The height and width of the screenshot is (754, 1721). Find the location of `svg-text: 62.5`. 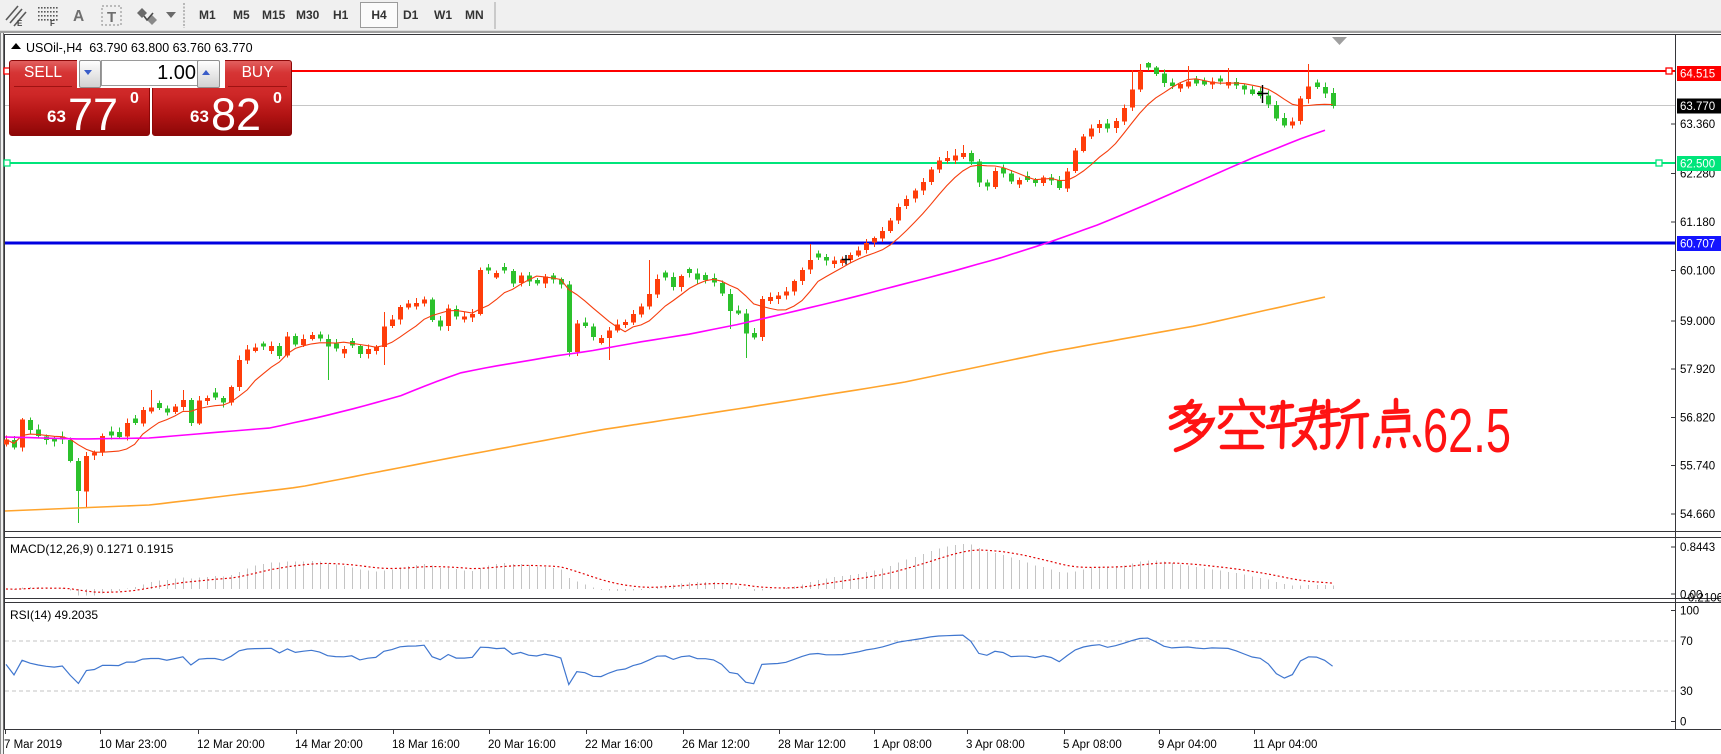

svg-text: 62.5 is located at coordinates (1467, 431).